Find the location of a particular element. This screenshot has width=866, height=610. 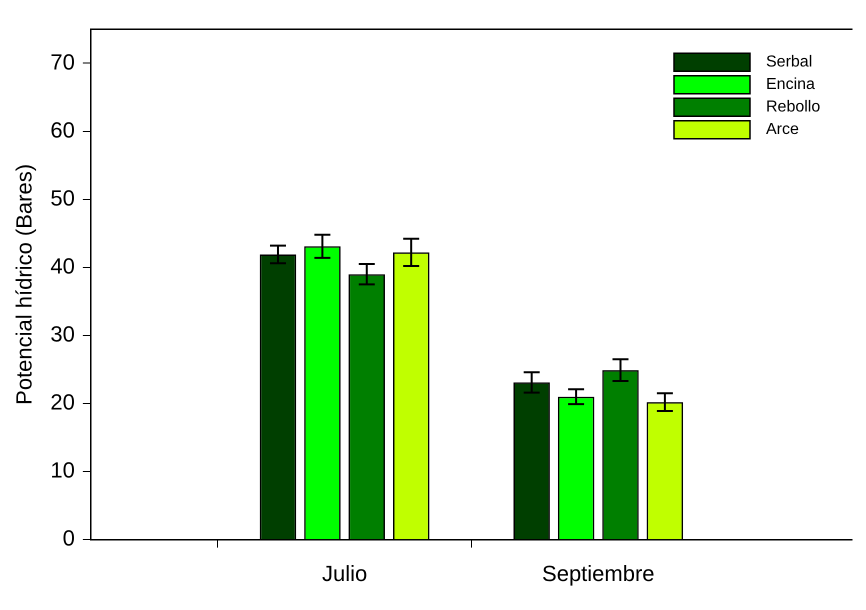

y-tick-label: 0 is located at coordinates (68, 538).